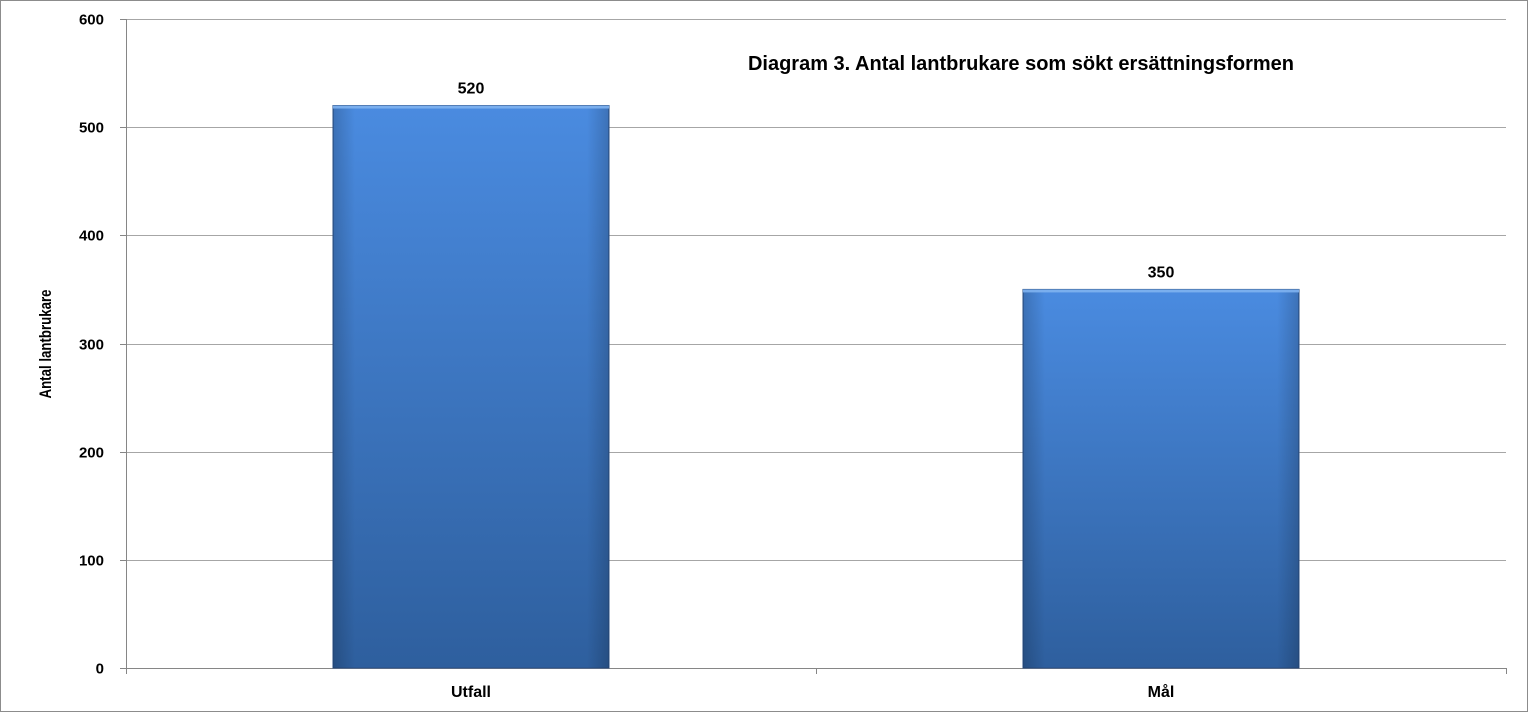 The width and height of the screenshot is (1528, 712). I want to click on y-axis-title: Antal lantbrukare, so click(46, 344).